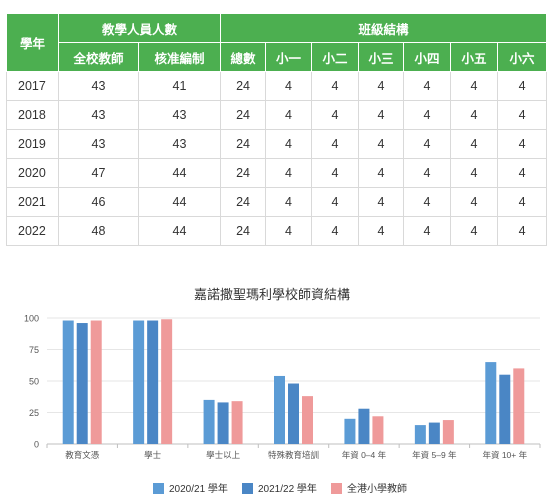  I want to click on sub-header-cell: 全校教師, so click(98, 57).